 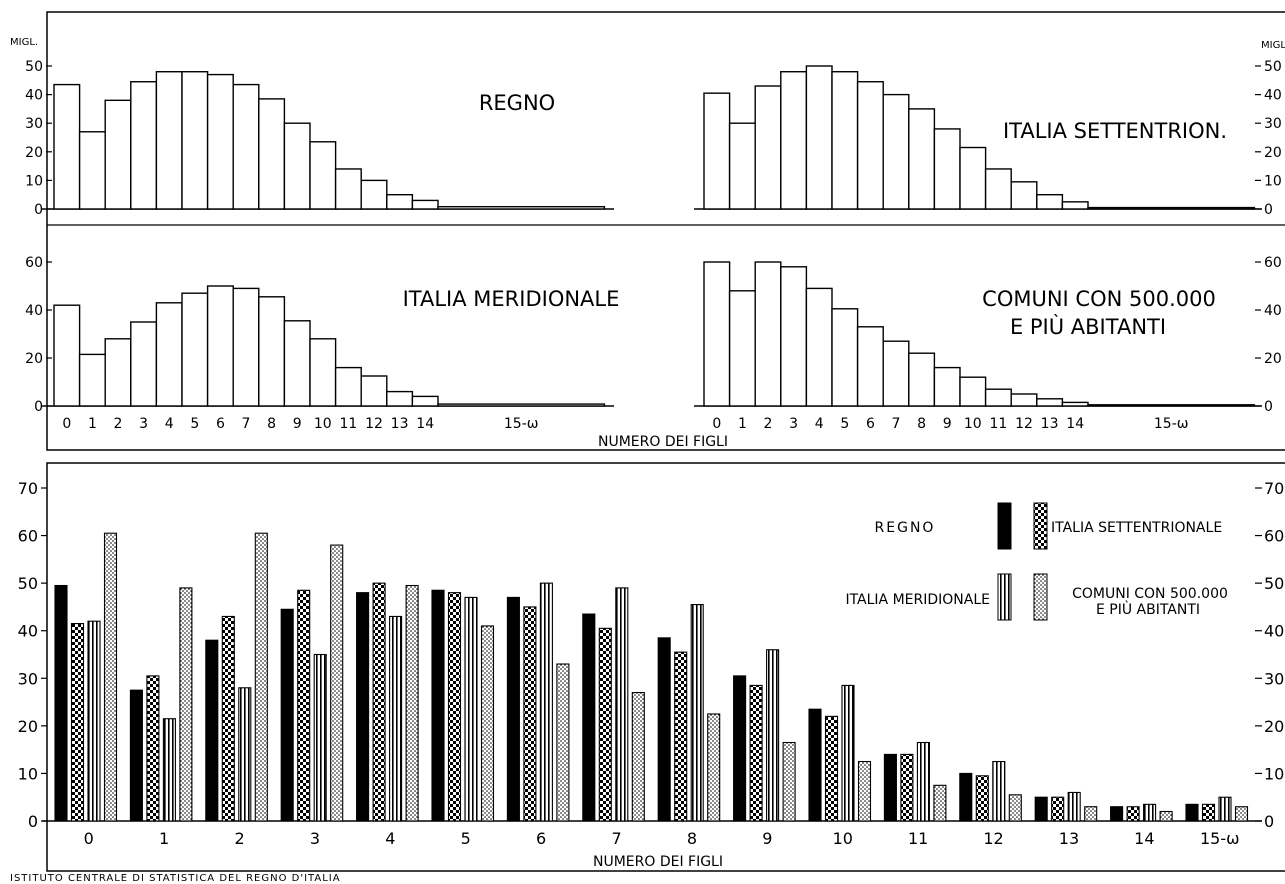 I want to click on y-tick-label-3-60: 60, so click(x=1273, y=263).